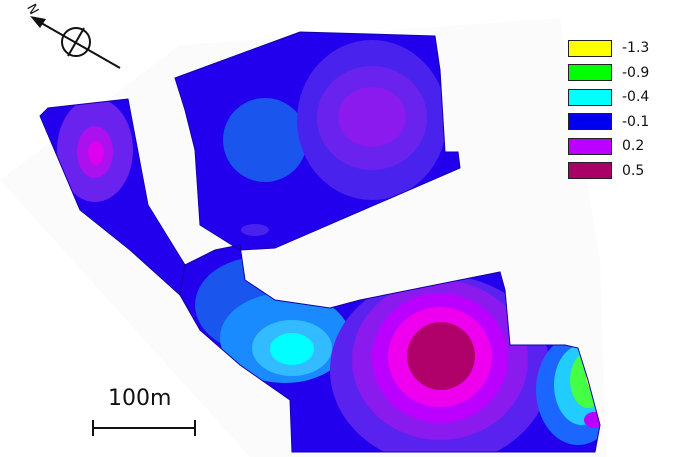 The image size is (674, 457). I want to click on compass-cross-line, so click(76, 42).